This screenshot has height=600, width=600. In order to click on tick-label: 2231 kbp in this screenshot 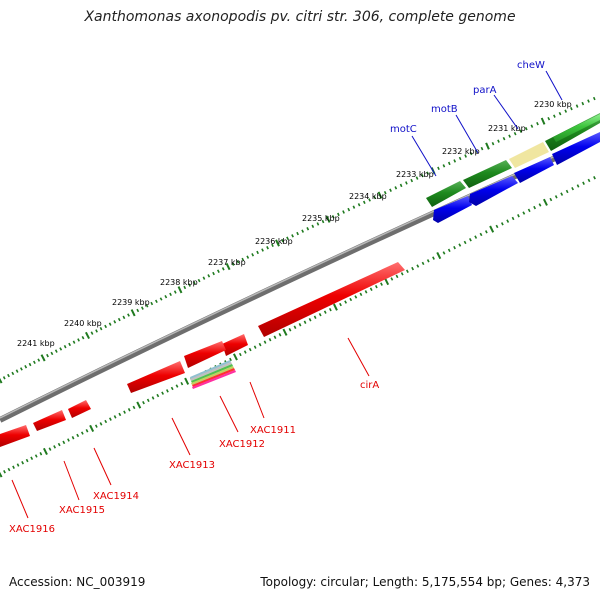, I will do `click(507, 128)`.